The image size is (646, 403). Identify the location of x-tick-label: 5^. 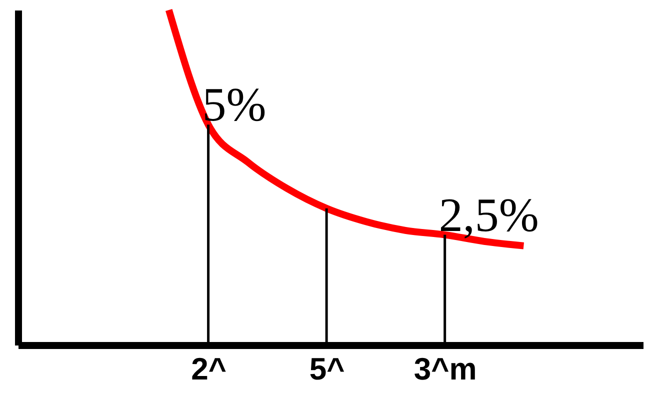
(327, 369).